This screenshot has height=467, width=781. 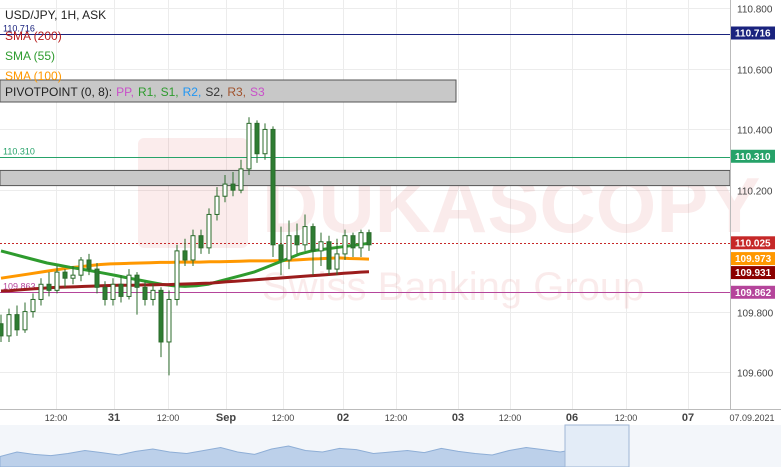 I want to click on x-tick-label: 02, so click(x=343, y=418).